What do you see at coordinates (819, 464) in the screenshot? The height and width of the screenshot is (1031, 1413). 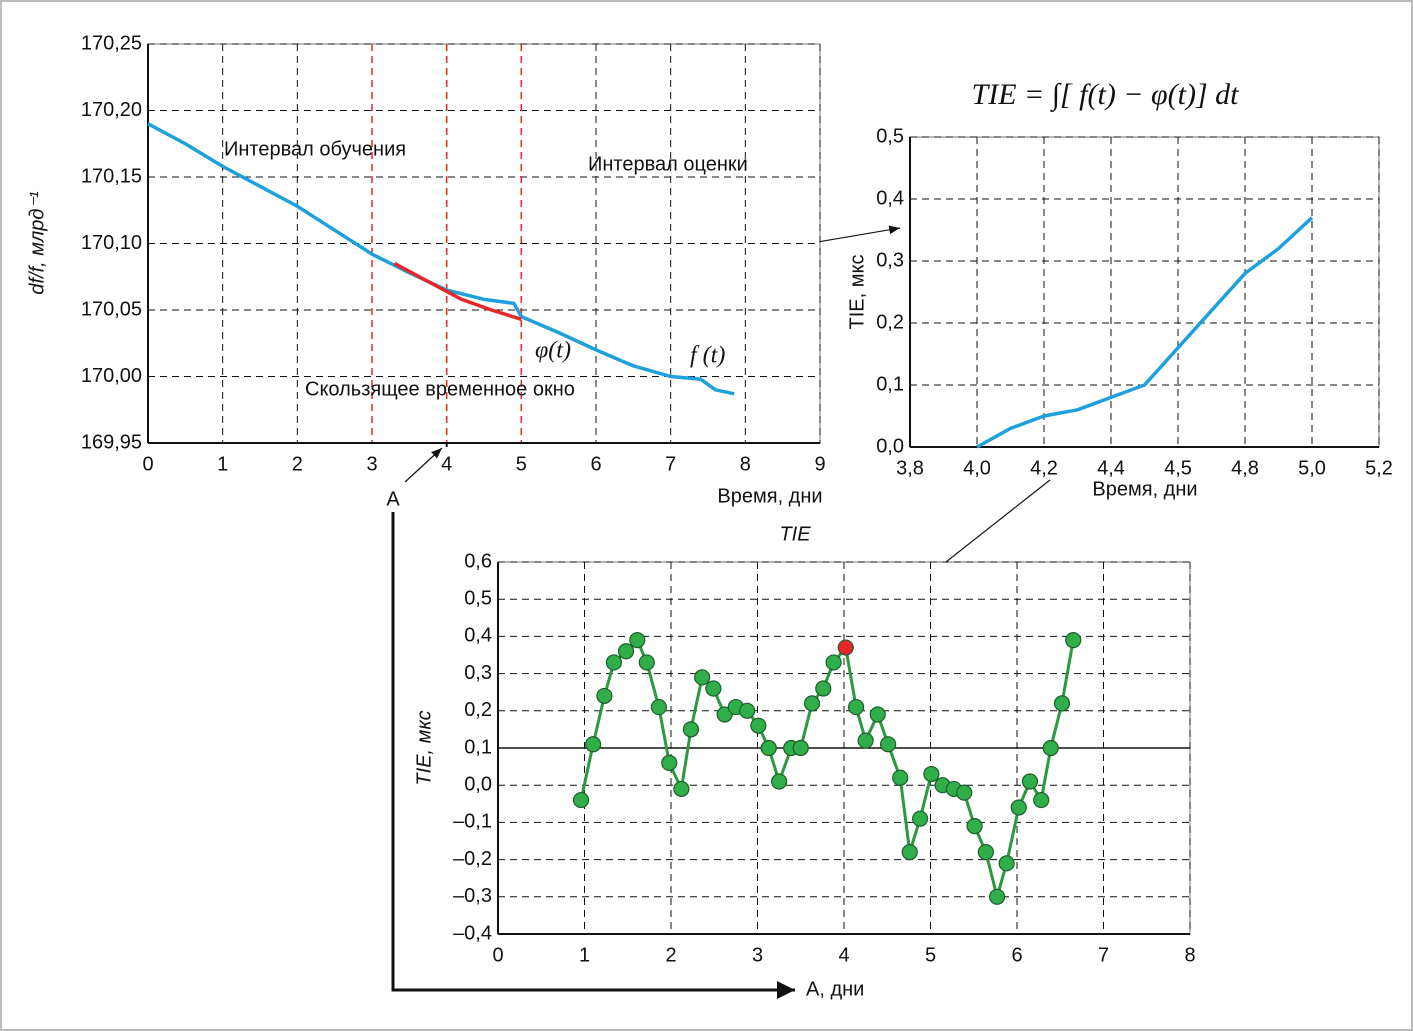 I see `x-tick-label: 9` at bounding box center [819, 464].